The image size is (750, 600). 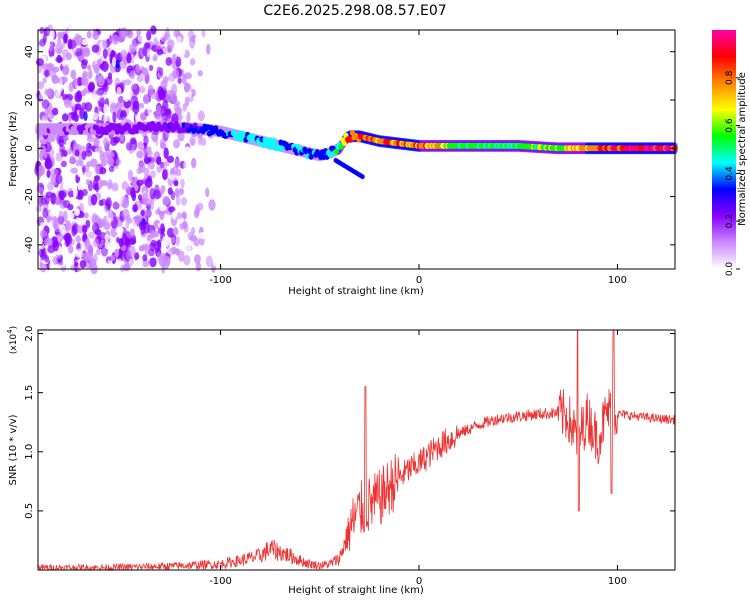 I want to click on figure-title: C2E6.2025.298.08.57.E07, so click(x=354, y=11).